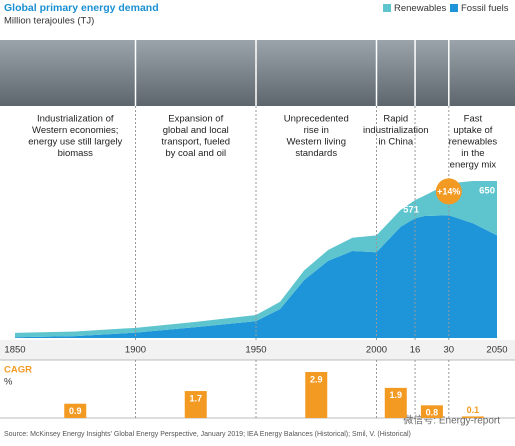  Describe the element at coordinates (195, 142) in the screenshot. I see `era-label: transport, fueled` at that location.